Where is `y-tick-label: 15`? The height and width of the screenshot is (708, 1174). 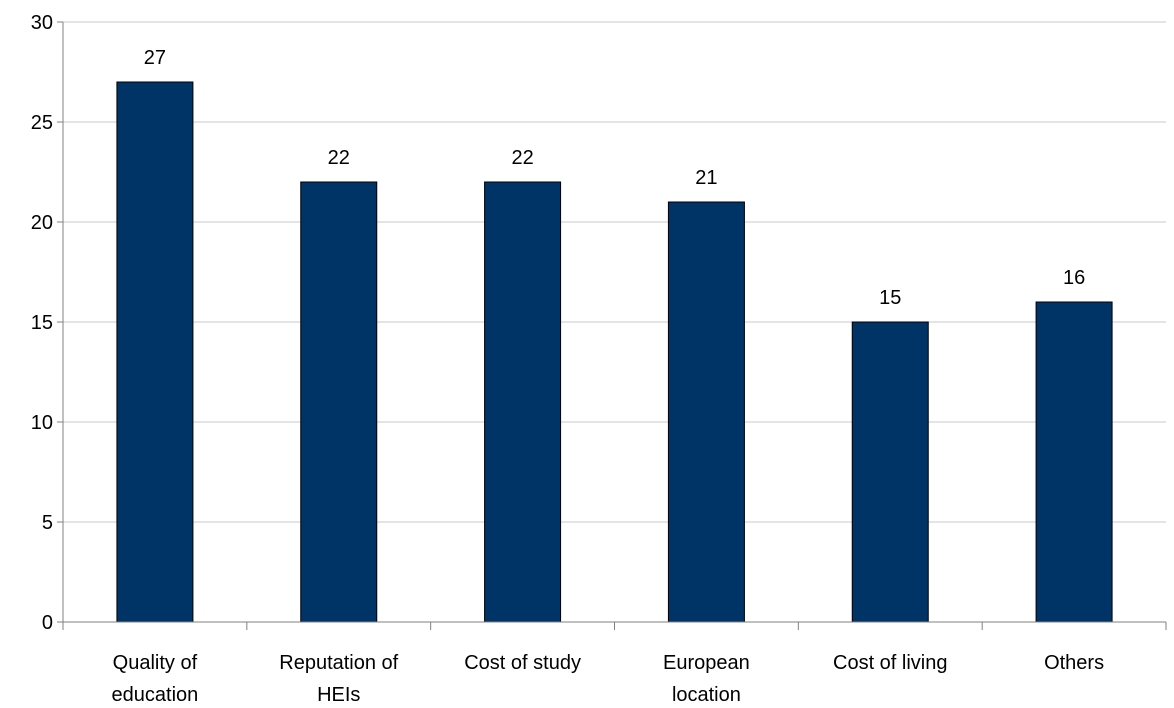 y-tick-label: 15 is located at coordinates (42, 323).